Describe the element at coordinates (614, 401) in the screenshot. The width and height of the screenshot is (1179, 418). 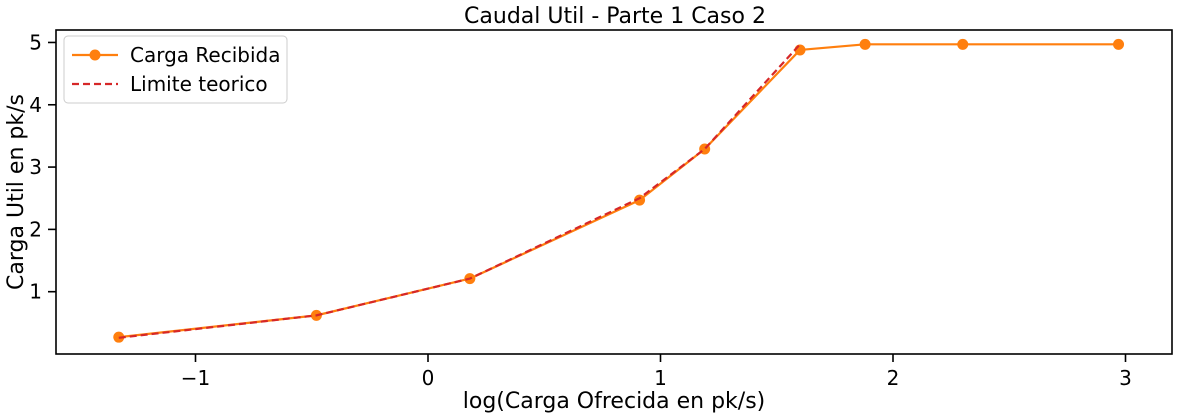
I see `x-axis-title: log(Carga Ofrecida en pk/s)` at that location.